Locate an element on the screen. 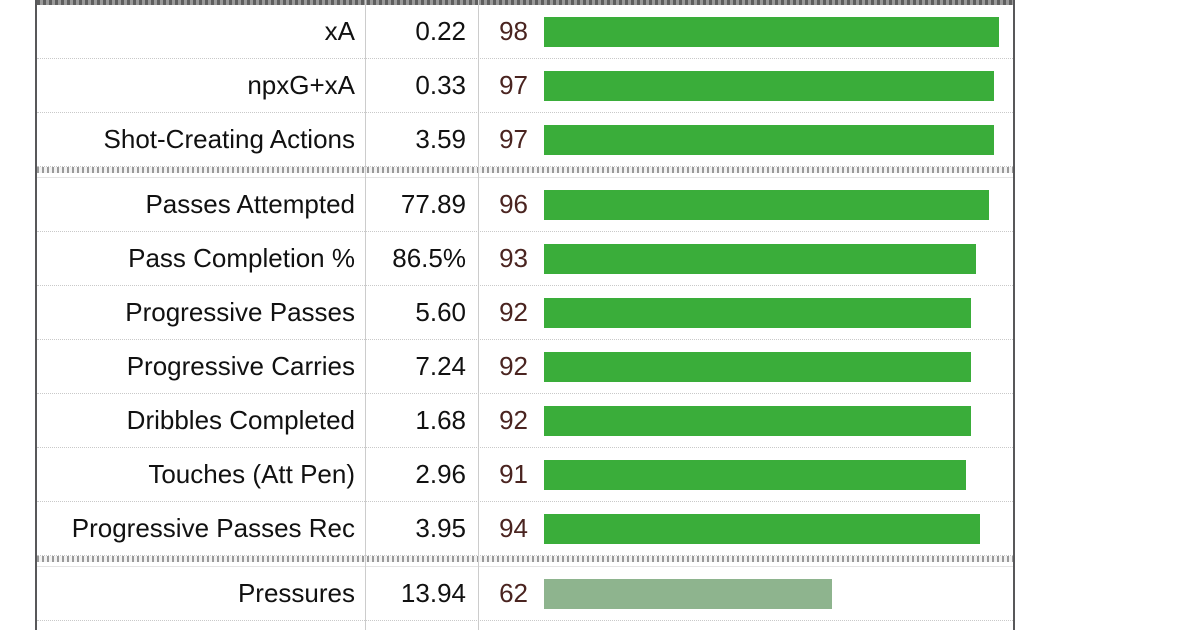  per90-cell: 1.68 is located at coordinates (440, 420).